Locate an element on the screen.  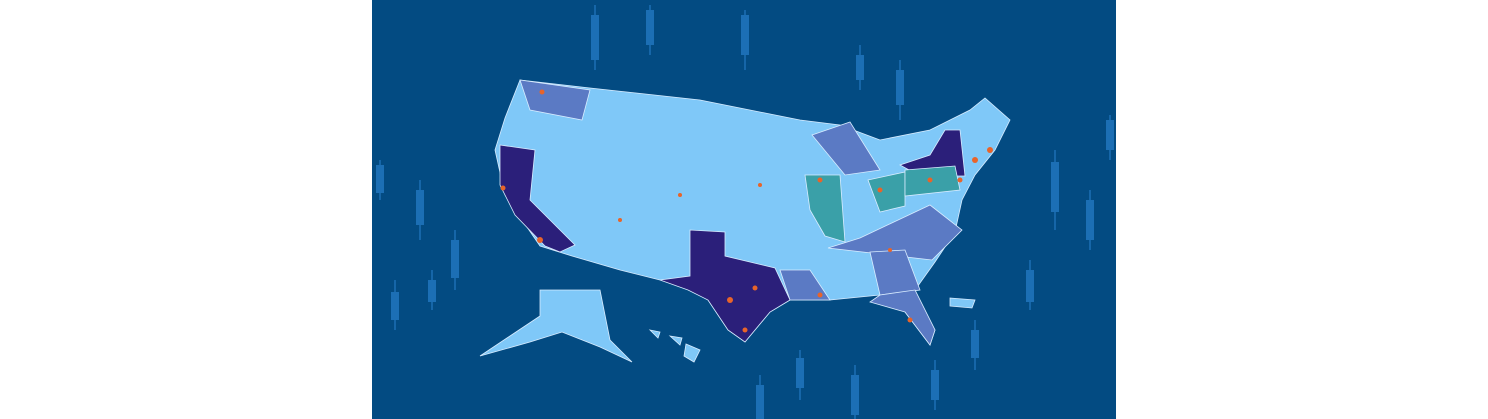
alaska-hawaii-pr is located at coordinates (727, 326).